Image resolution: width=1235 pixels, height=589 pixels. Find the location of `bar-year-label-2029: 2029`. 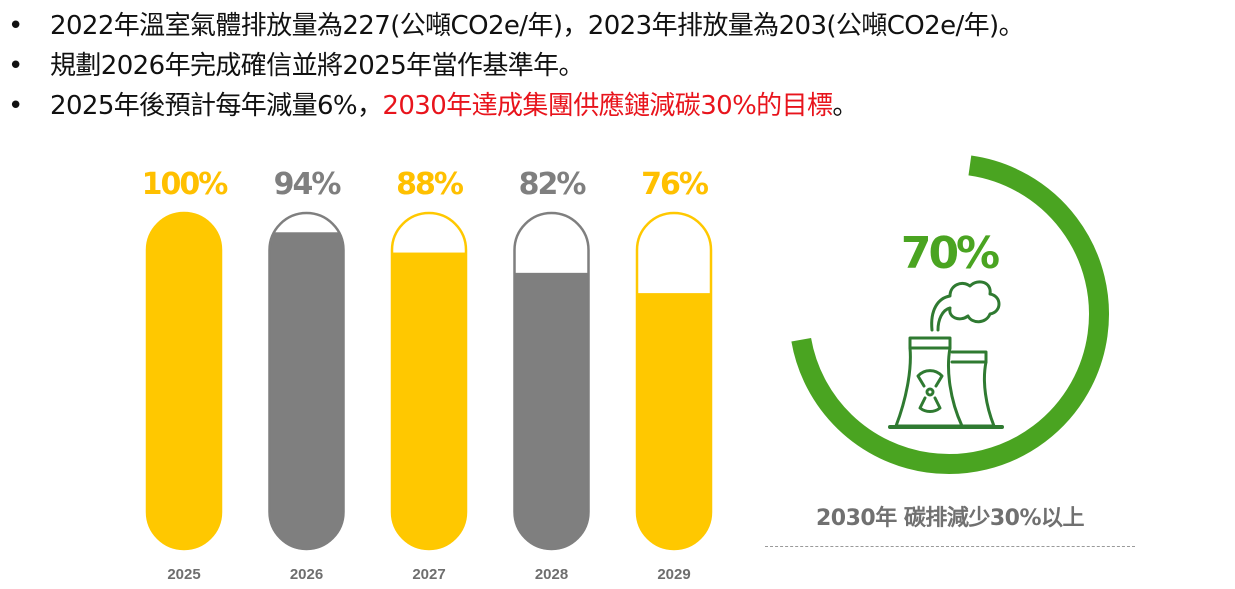

bar-year-label-2029: 2029 is located at coordinates (673, 574).